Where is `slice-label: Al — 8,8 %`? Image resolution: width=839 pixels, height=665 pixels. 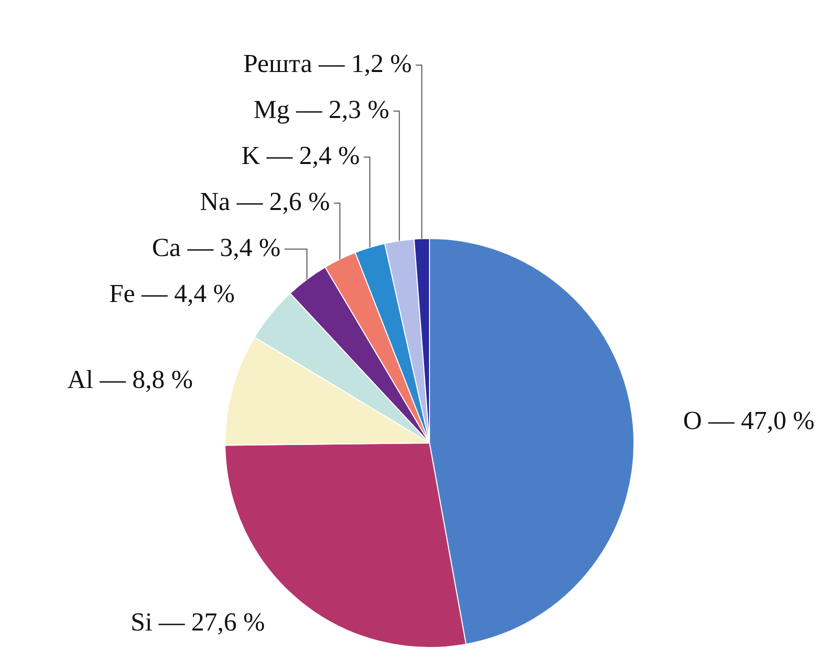 slice-label: Al — 8,8 % is located at coordinates (130, 379).